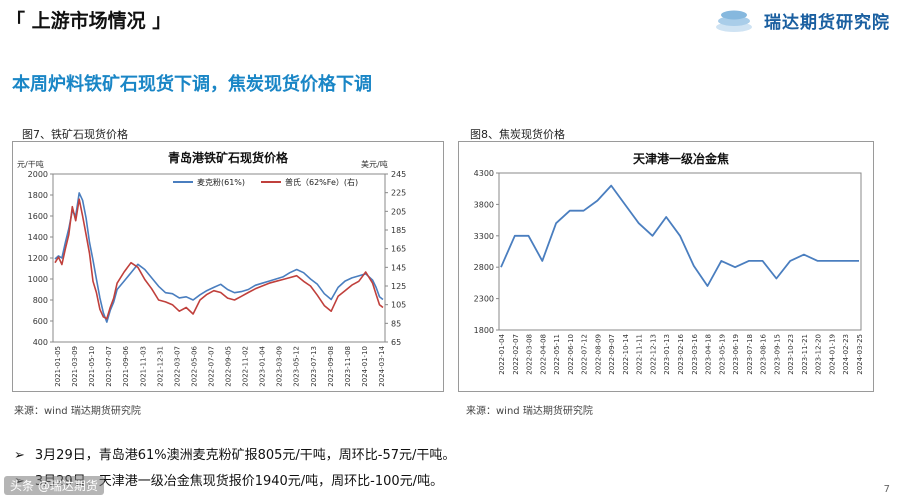 The image size is (900, 503). I want to click on x-tick-label: 2023-01-04, so click(263, 365).